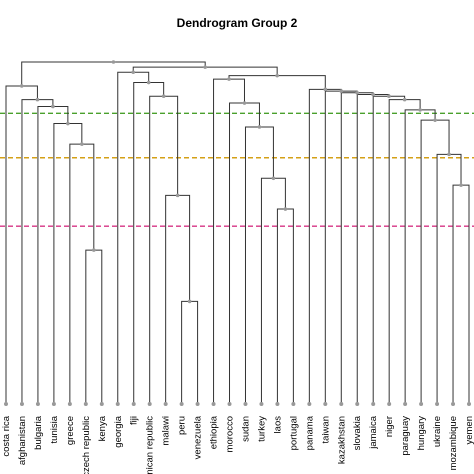 The image size is (474, 474). I want to click on leaf-label: dominican republic, so click(150, 445).